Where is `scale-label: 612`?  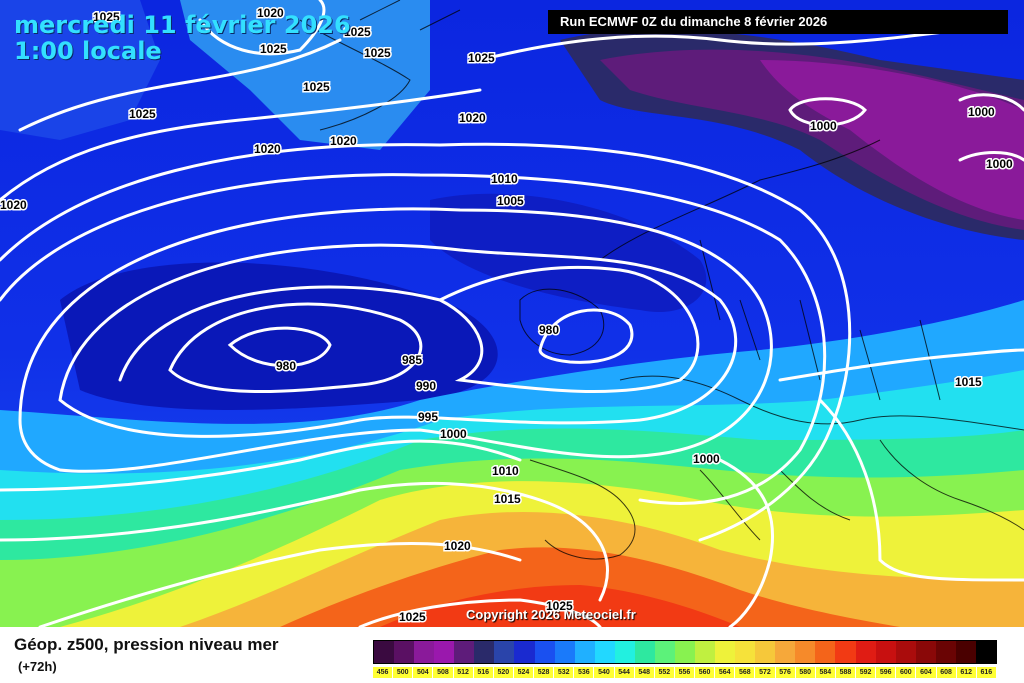
scale-label: 612 is located at coordinates (966, 672).